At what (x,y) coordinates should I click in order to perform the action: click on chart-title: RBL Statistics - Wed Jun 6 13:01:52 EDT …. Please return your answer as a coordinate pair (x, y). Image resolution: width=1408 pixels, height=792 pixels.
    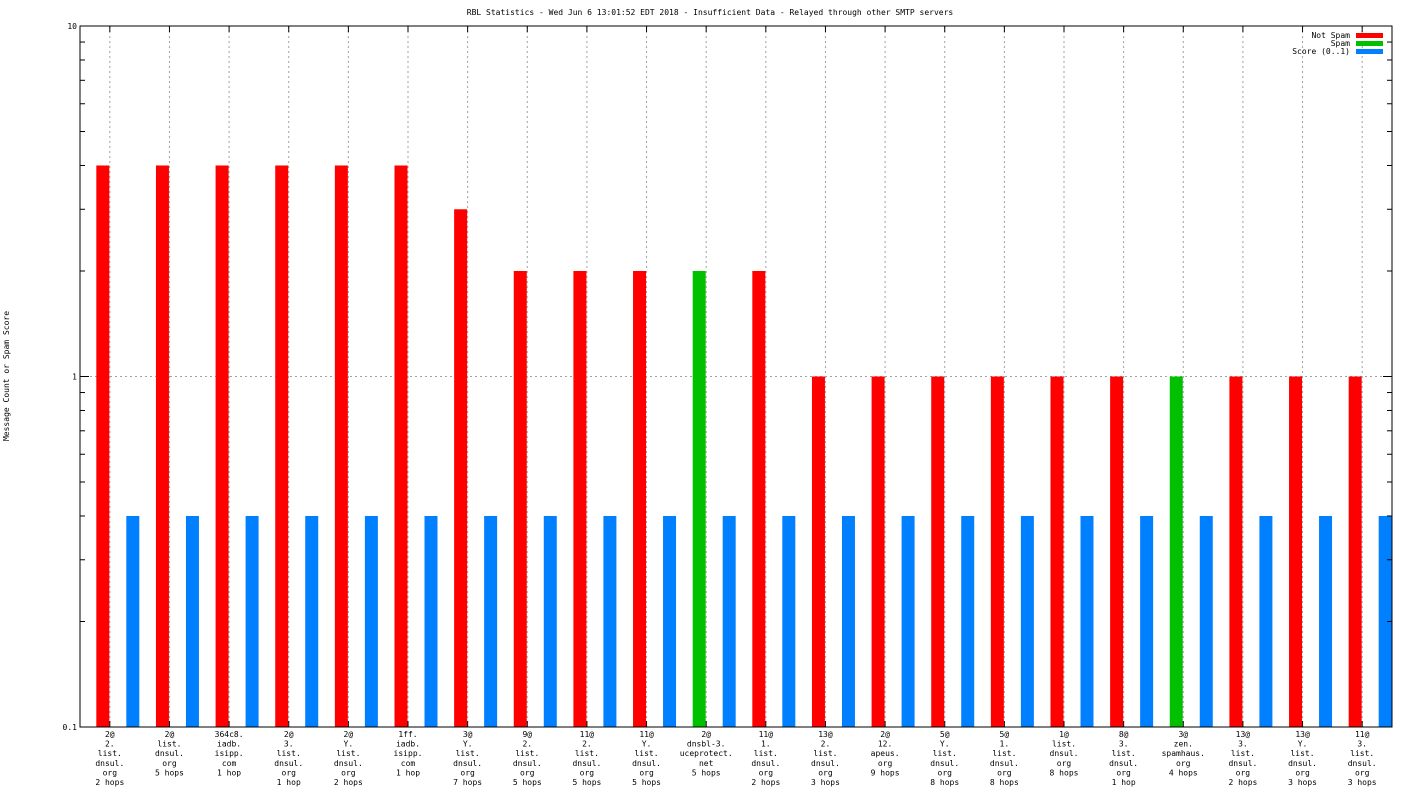
    Looking at the image, I should click on (710, 12).